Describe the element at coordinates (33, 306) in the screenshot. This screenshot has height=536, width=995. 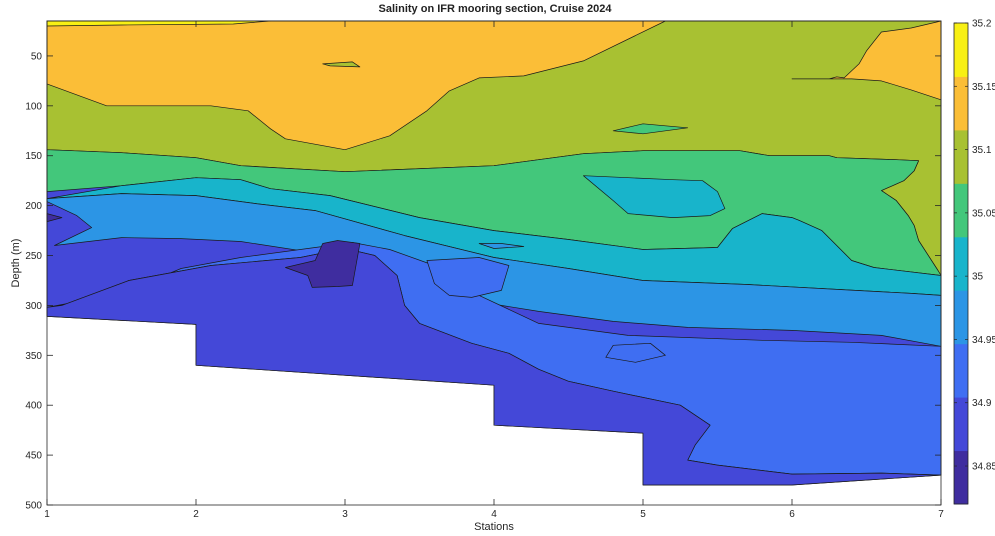
I see `y-tick-label: 300` at that location.